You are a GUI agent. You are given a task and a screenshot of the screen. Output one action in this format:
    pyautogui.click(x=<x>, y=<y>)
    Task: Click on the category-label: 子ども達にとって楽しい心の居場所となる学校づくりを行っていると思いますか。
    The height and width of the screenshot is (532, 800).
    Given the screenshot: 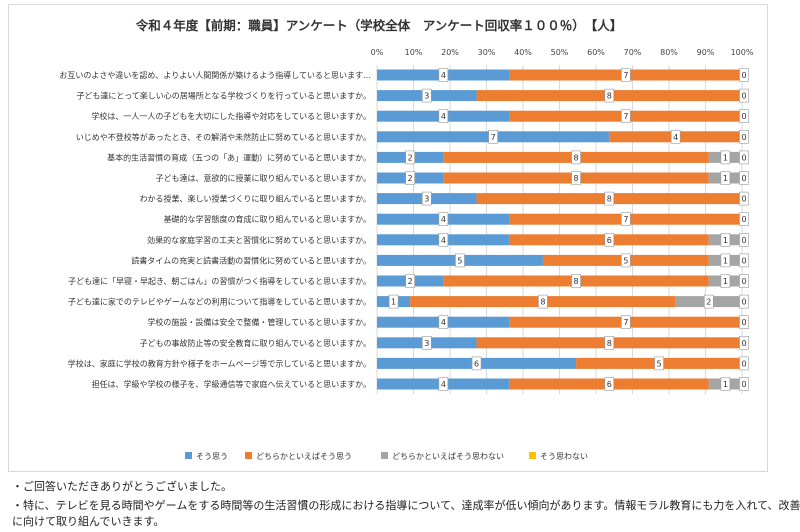 What is the action you would take?
    pyautogui.click(x=223, y=96)
    